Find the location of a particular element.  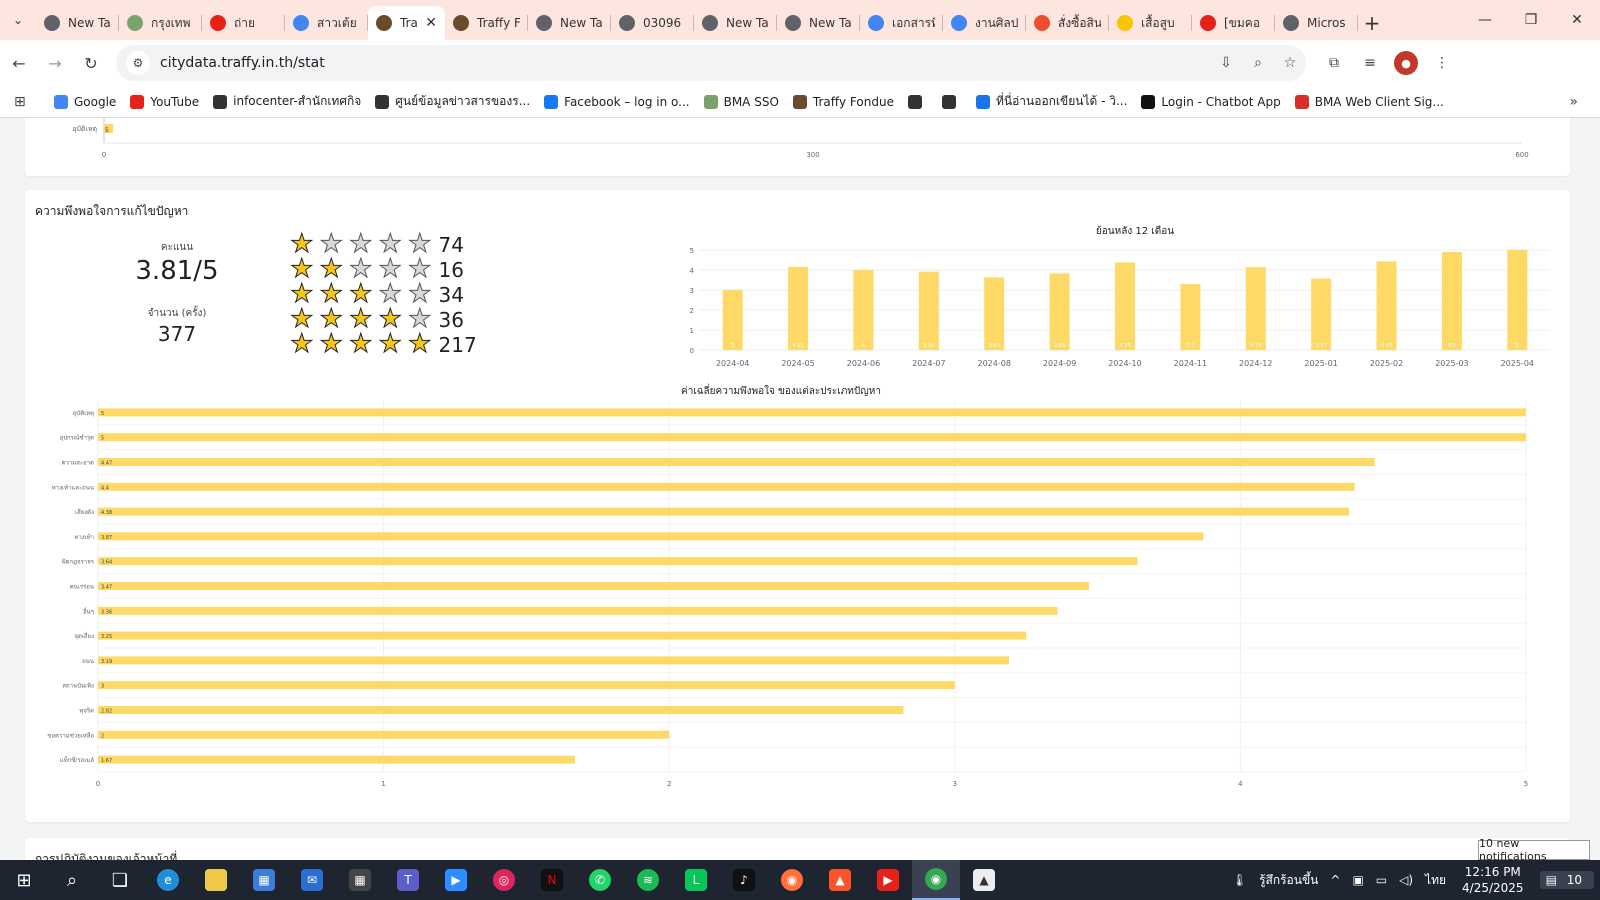

browser-tab: ถ่าย is located at coordinates (243, 23).